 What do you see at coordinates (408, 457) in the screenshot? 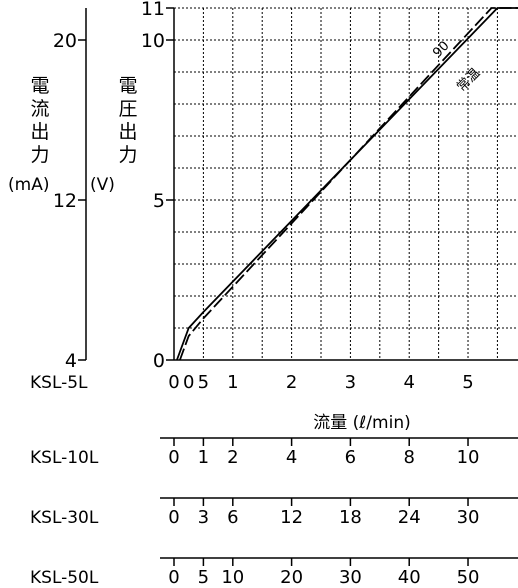
I see `model-tick-label: 8` at bounding box center [408, 457].